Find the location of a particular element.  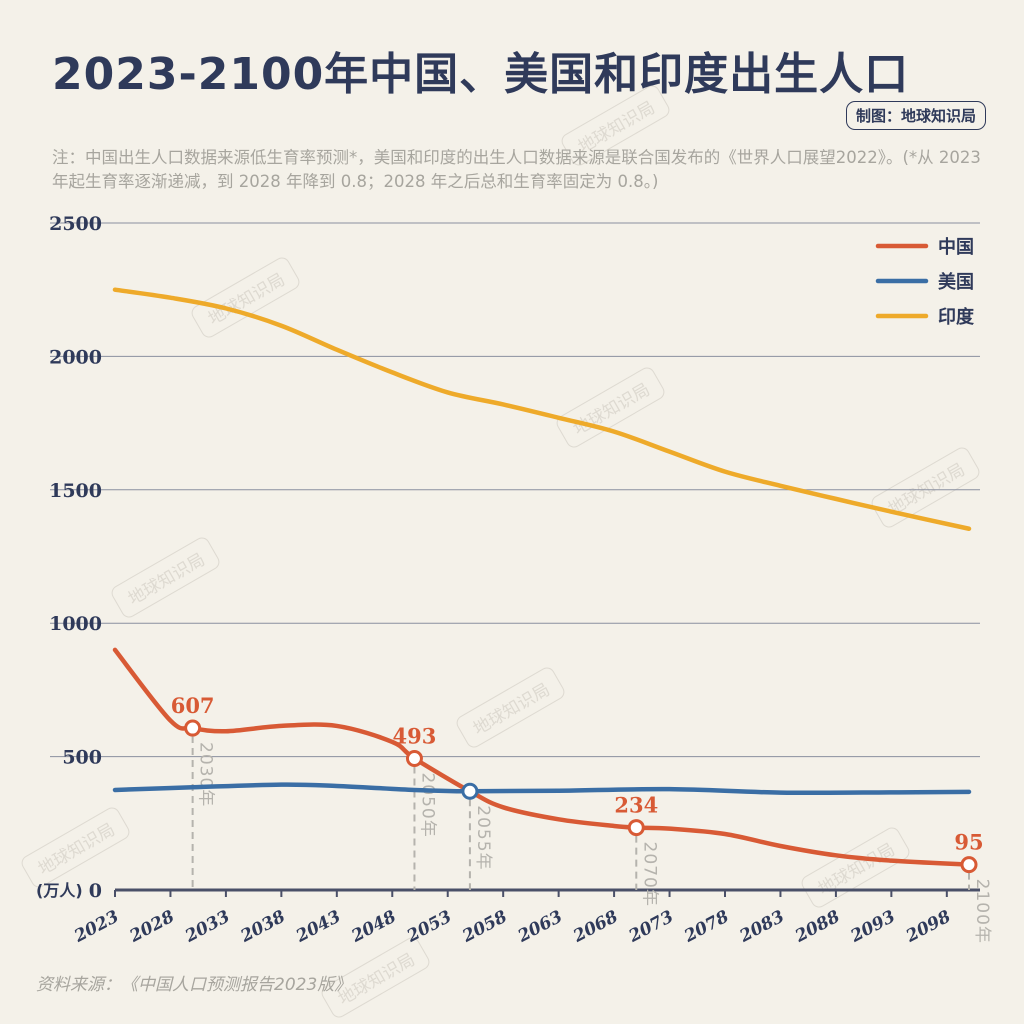

annotation-year-label: 2055年 is located at coordinates (483, 837).